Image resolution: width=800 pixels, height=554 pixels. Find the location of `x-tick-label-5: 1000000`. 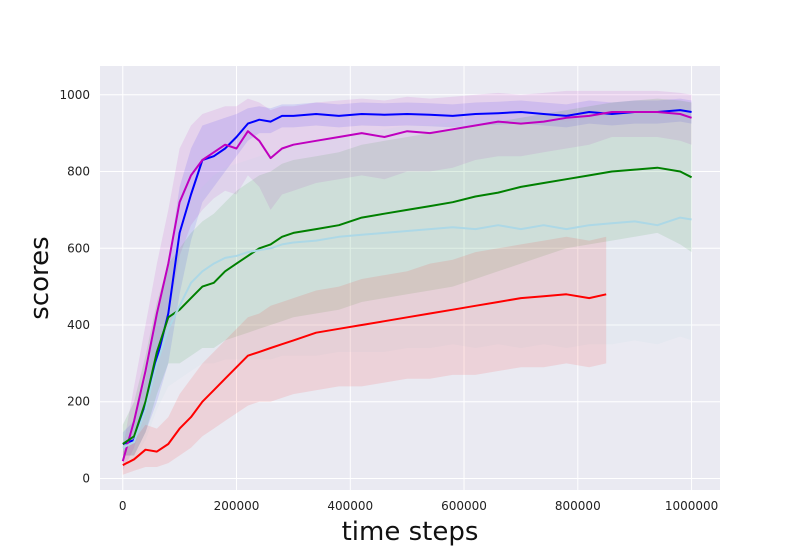

x-tick-label-5: 1000000 is located at coordinates (691, 506).